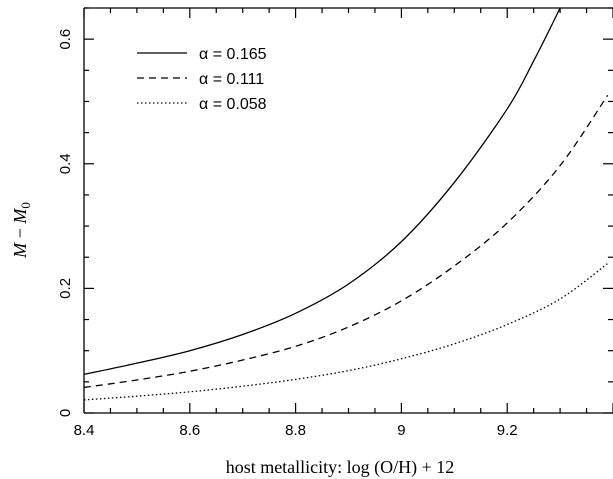  I want to click on y-tick-label: 0.2, so click(65, 288).